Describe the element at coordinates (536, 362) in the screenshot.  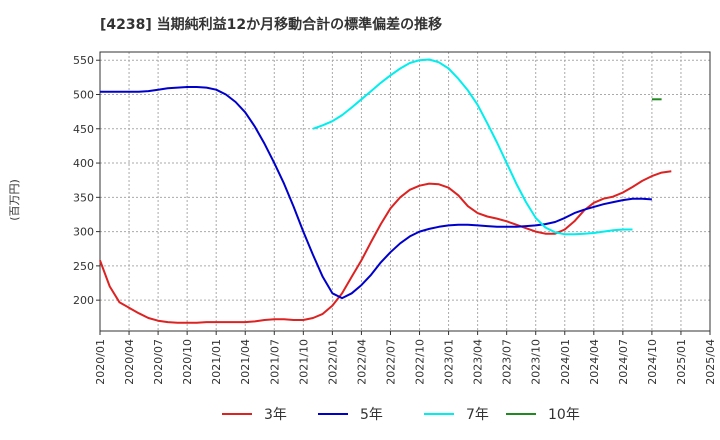
I see `x-tick-label: 2023/10` at that location.